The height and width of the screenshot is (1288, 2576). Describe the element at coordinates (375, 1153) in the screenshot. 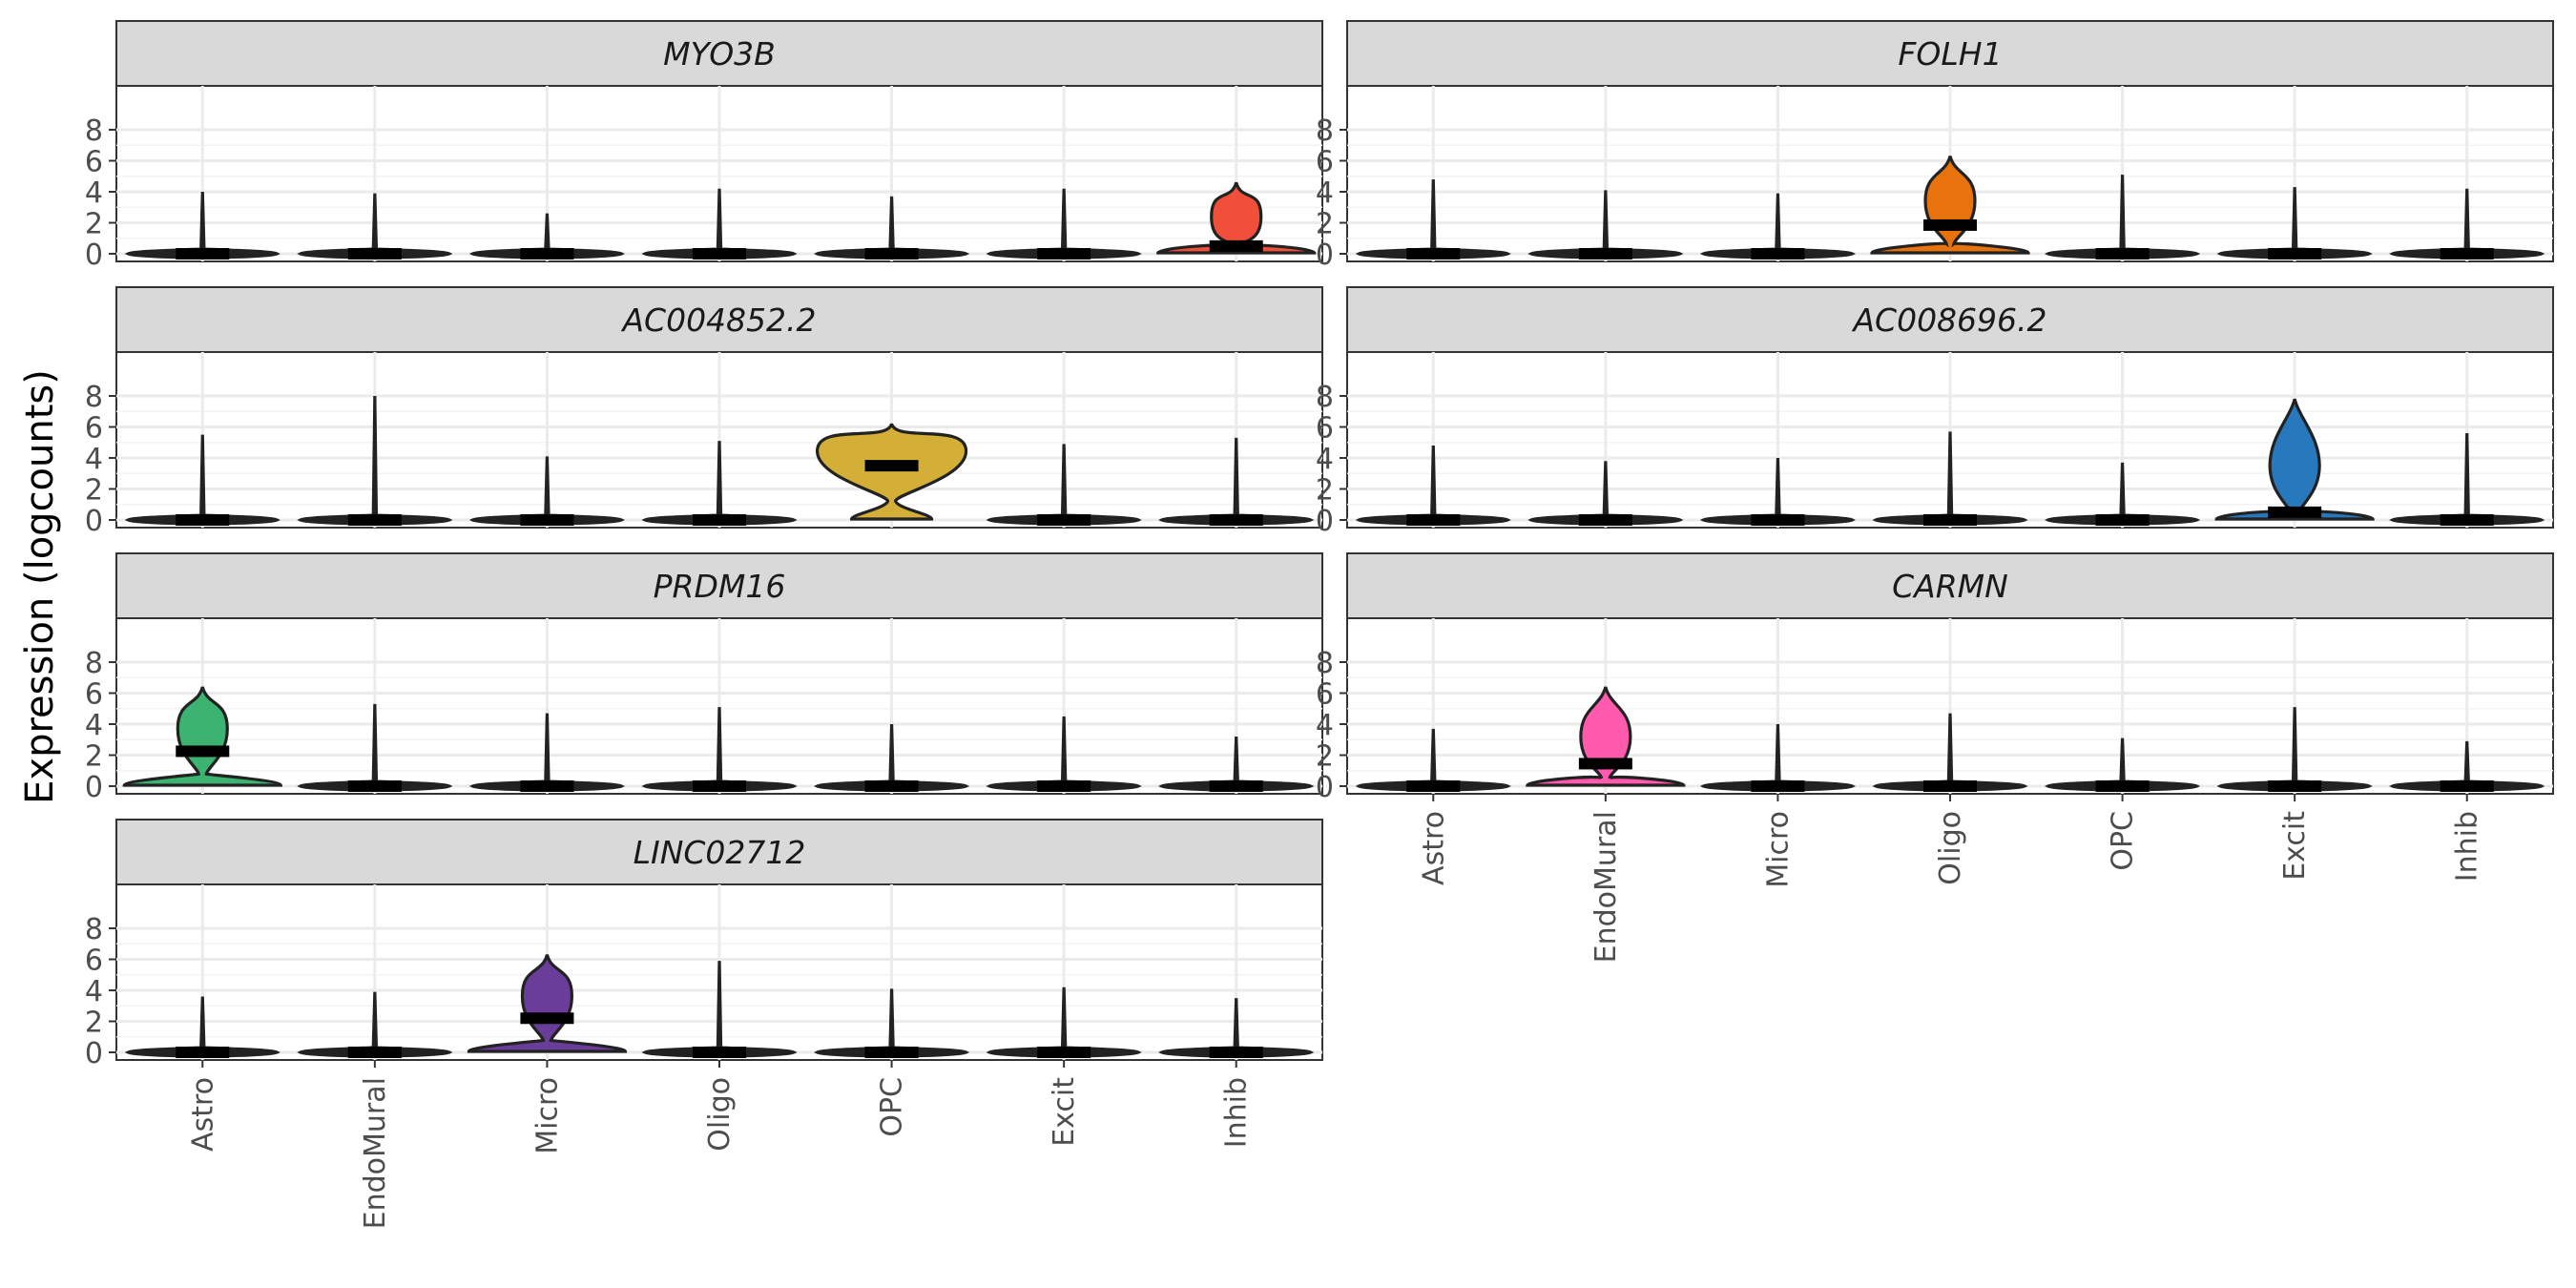

I see `x-tick-label-endomural: EndoMural` at that location.